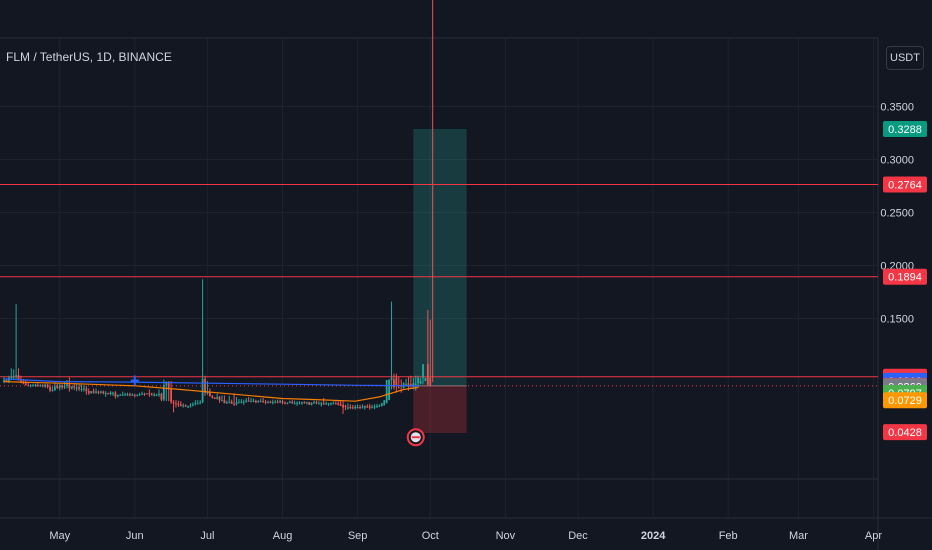 The width and height of the screenshot is (932, 550). Describe the element at coordinates (905, 58) in the screenshot. I see `currency-button: USDT` at that location.